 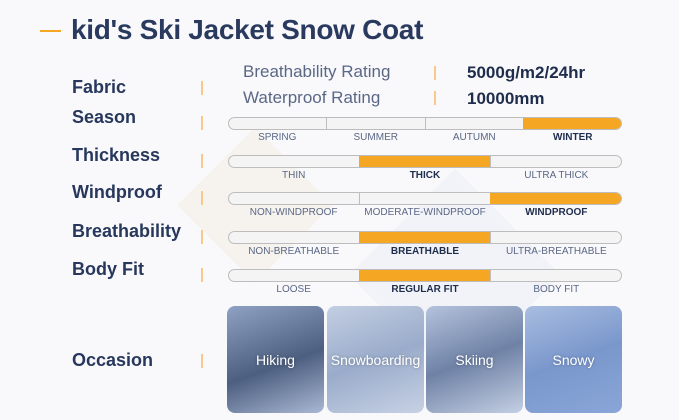 I want to click on page-title: kid's Ski Jacket Snow Coat, so click(x=247, y=29).